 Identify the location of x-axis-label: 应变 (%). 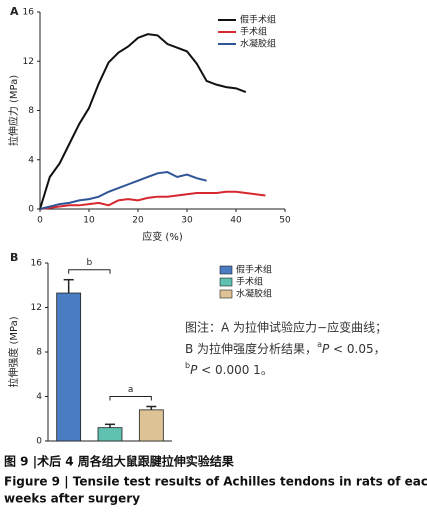
(162, 236).